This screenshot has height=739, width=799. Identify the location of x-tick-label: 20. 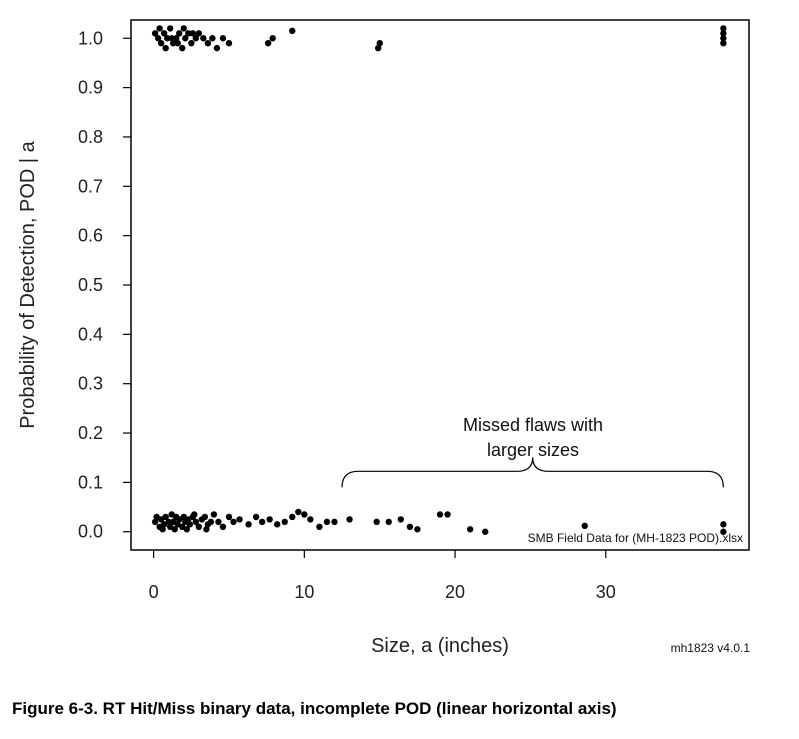
(455, 592).